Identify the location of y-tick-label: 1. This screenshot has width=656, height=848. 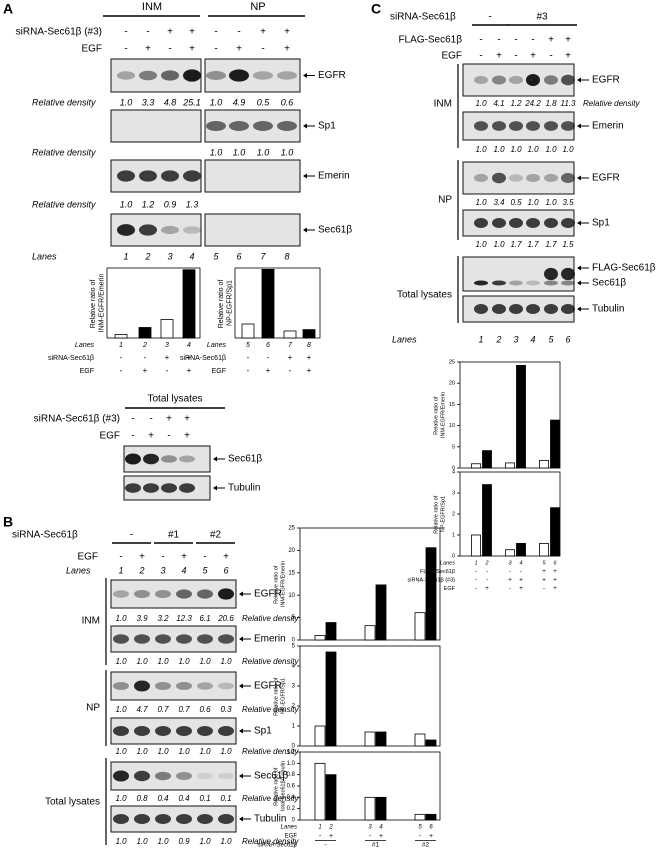
(453, 535).